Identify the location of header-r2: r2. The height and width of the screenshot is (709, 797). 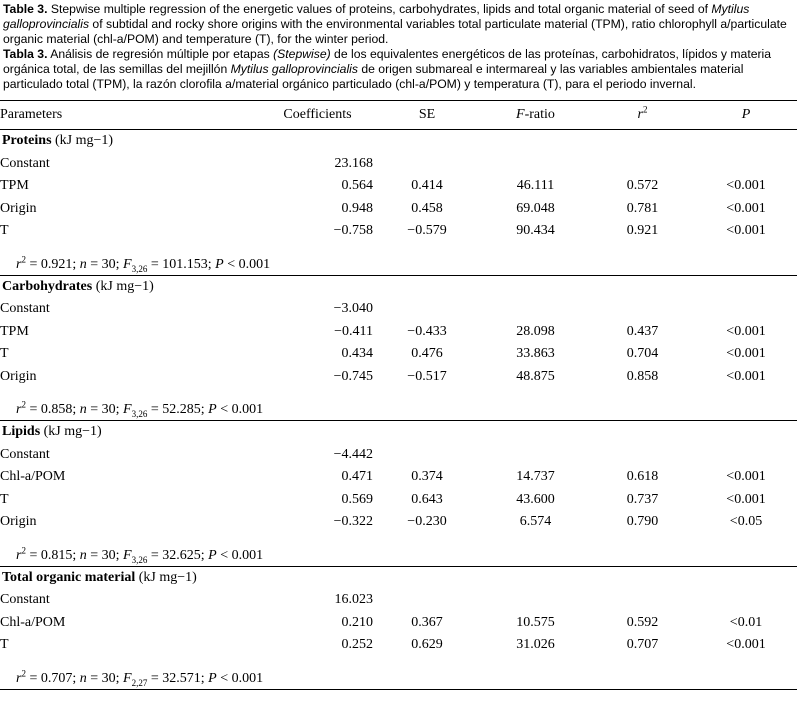
(642, 115).